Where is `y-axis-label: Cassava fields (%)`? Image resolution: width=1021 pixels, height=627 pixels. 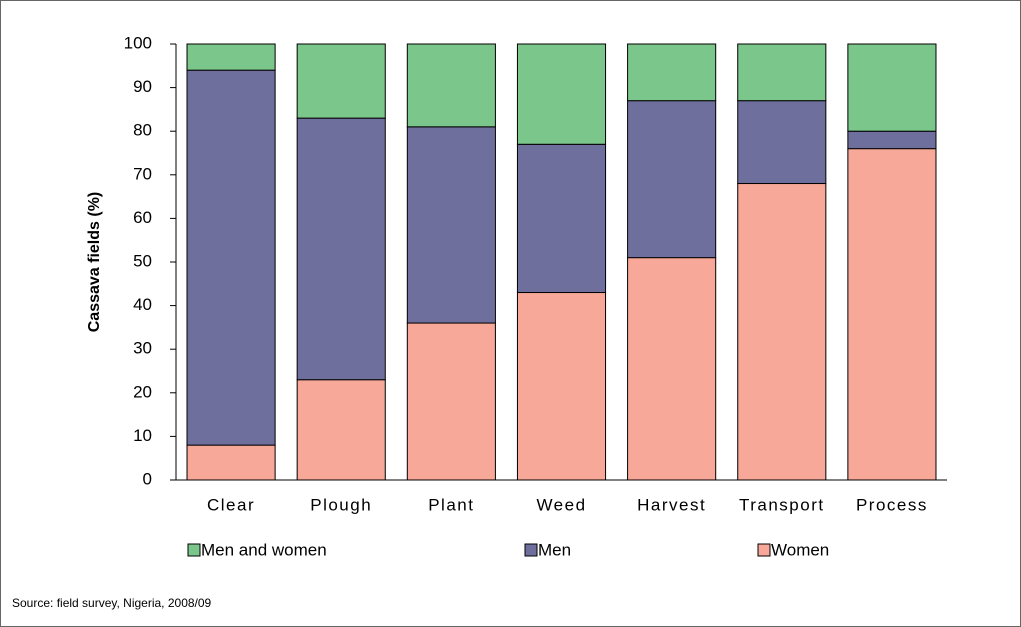 y-axis-label: Cassava fields (%) is located at coordinates (94, 262).